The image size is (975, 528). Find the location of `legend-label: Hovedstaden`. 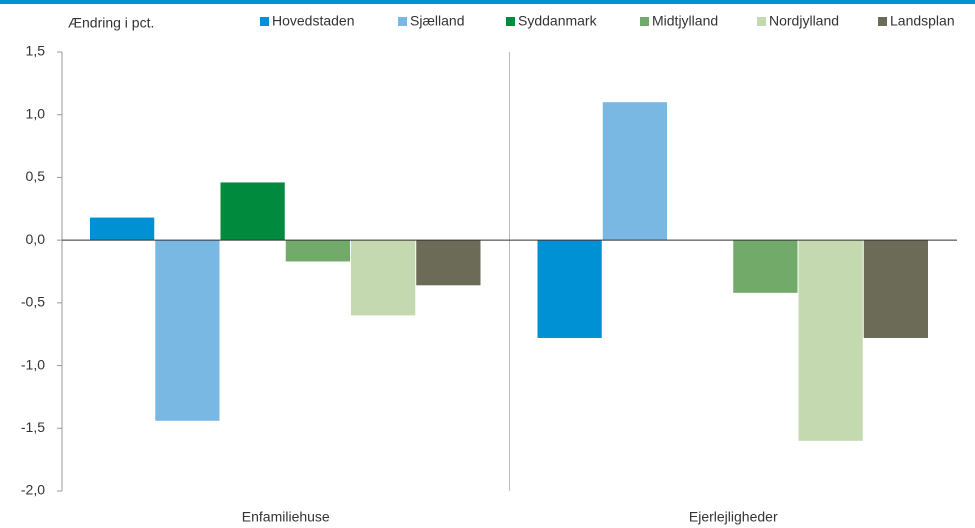

legend-label: Hovedstaden is located at coordinates (313, 21).